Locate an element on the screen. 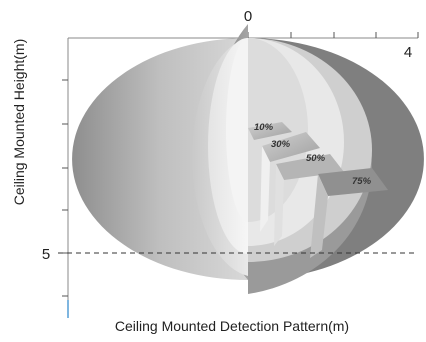  zone-label-50: 50% is located at coordinates (316, 158).